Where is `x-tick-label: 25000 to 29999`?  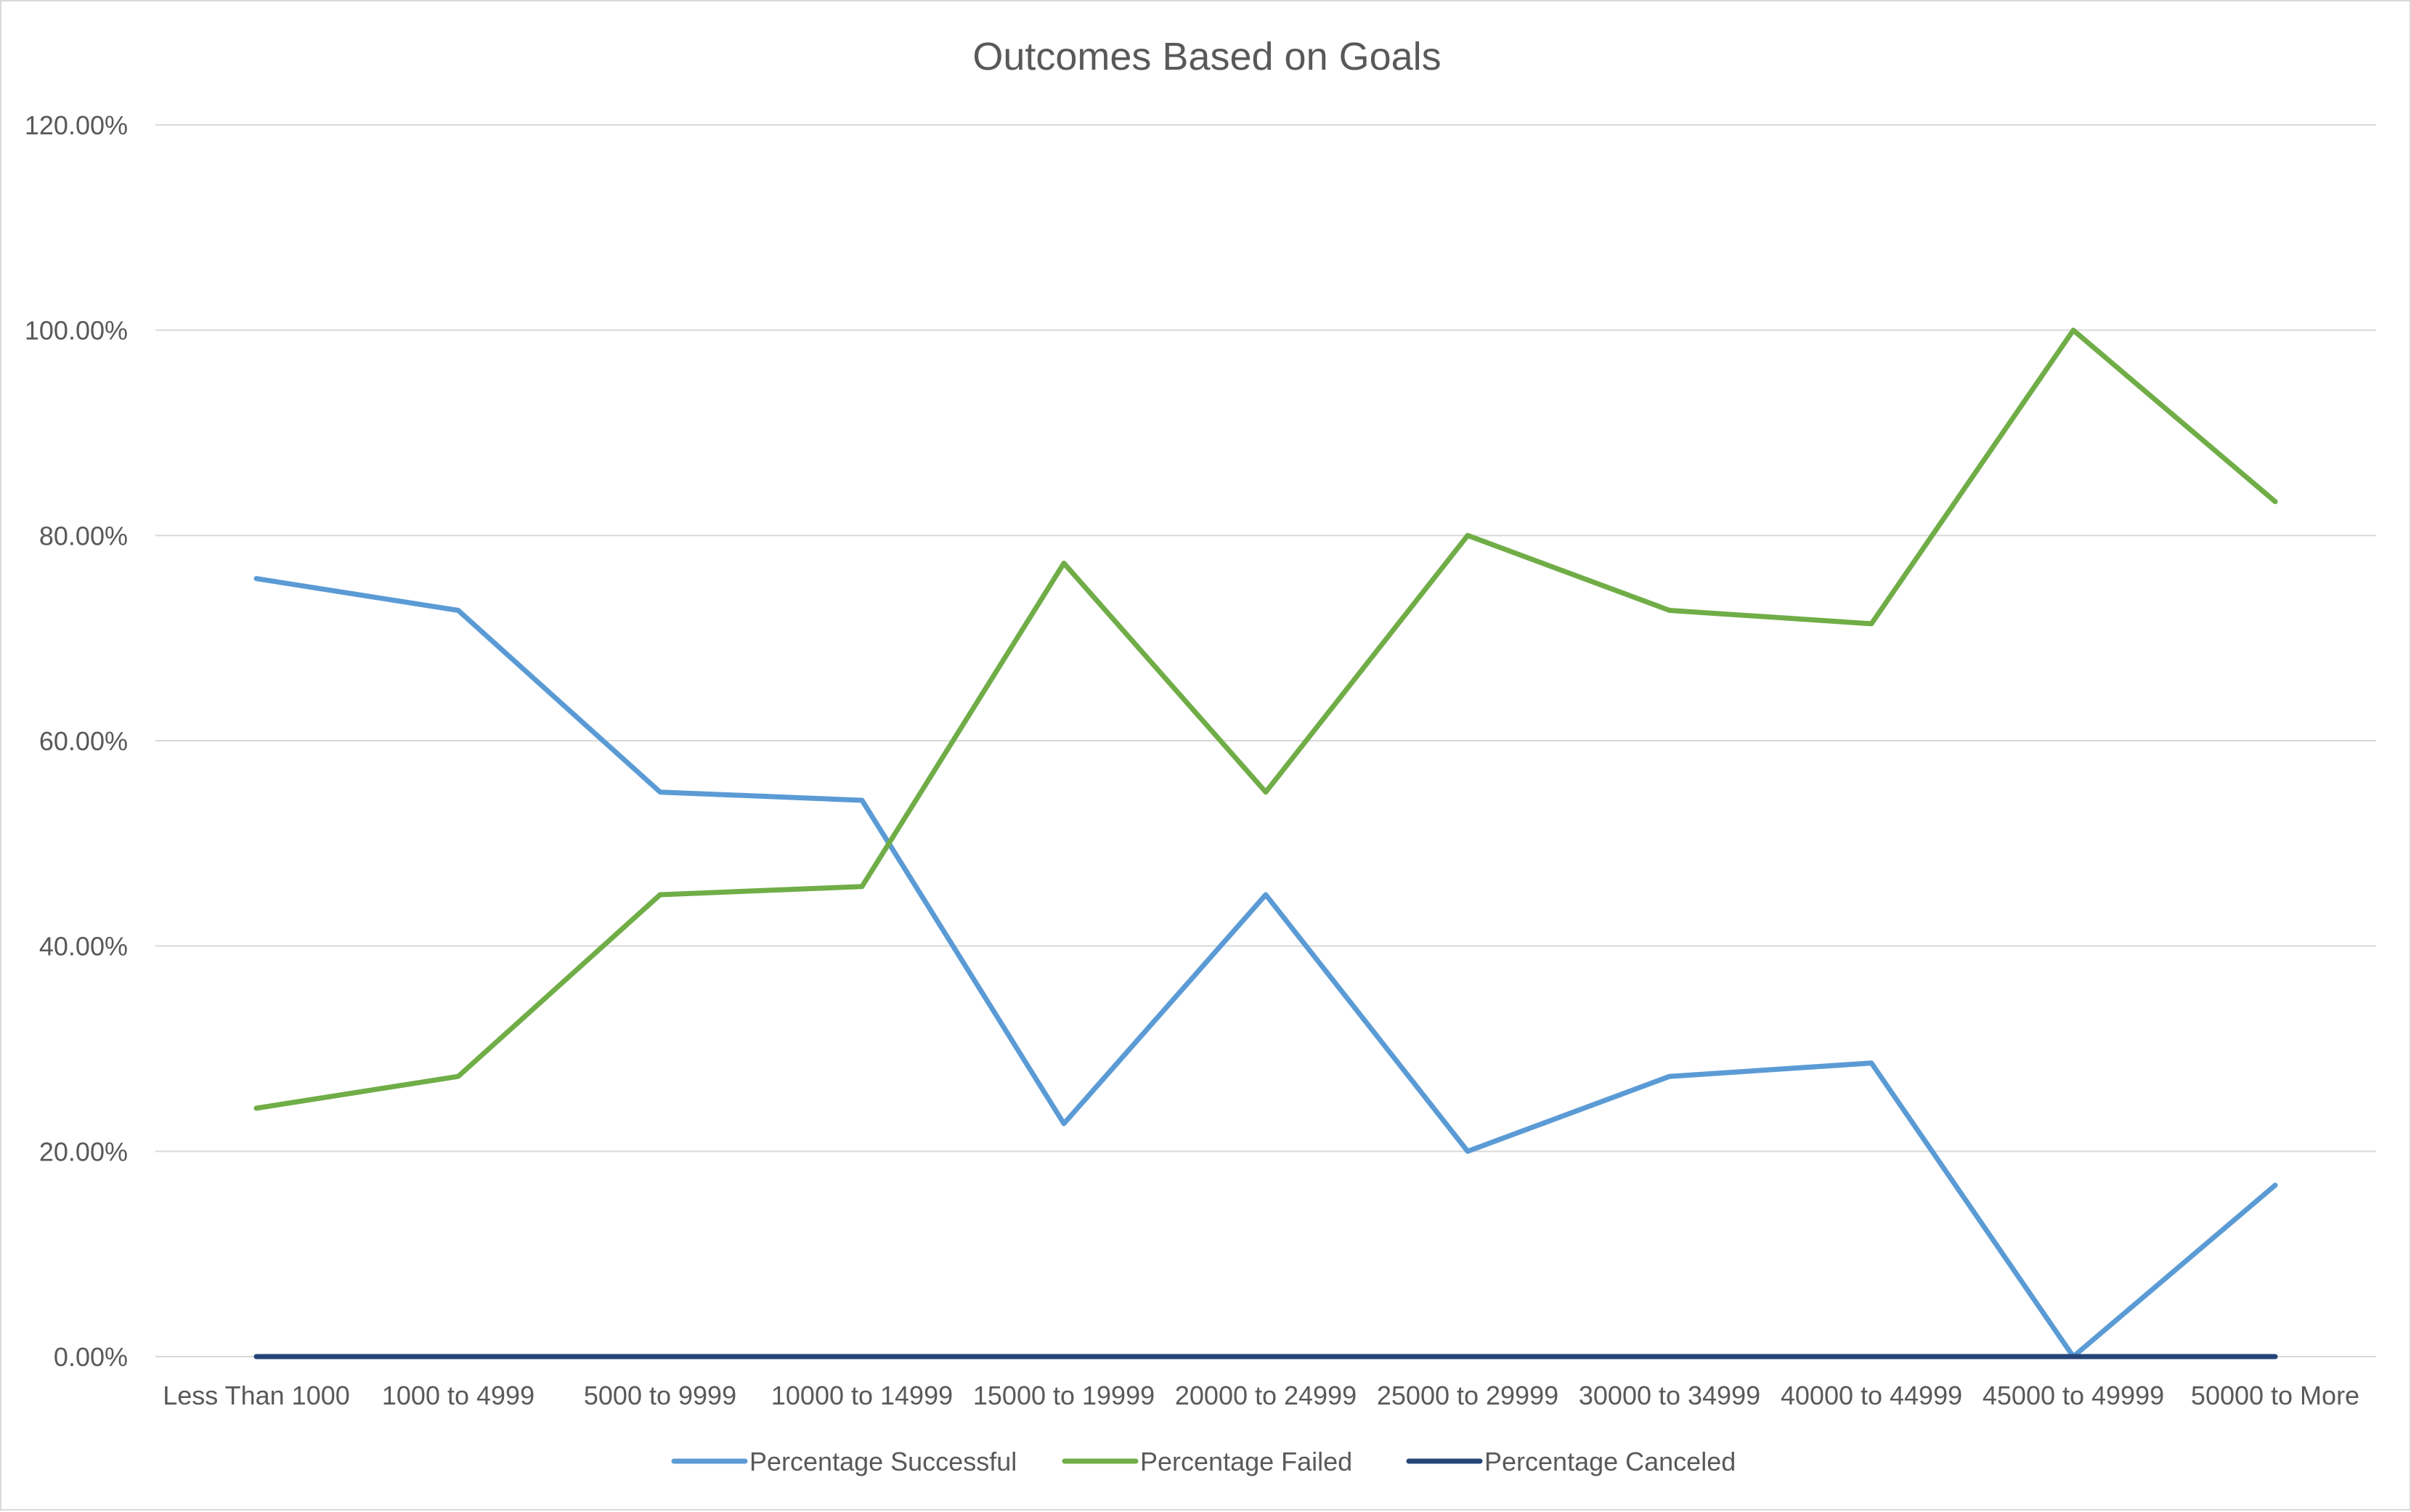 x-tick-label: 25000 to 29999 is located at coordinates (1467, 1395).